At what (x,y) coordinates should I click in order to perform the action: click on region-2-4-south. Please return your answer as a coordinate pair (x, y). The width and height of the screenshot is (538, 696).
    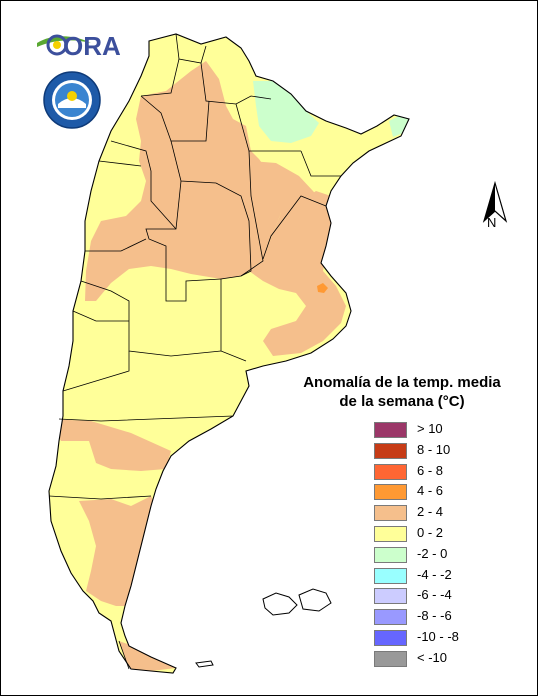
    Looking at the image, I should click on (110, 445).